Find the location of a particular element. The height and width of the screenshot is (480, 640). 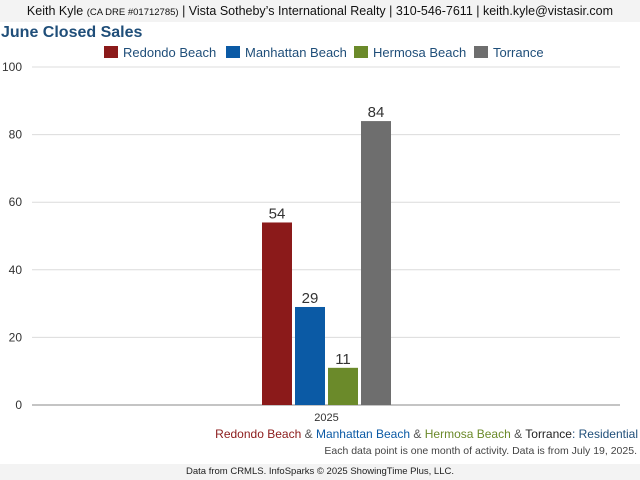

y-tick-label: 80 is located at coordinates (16, 135).